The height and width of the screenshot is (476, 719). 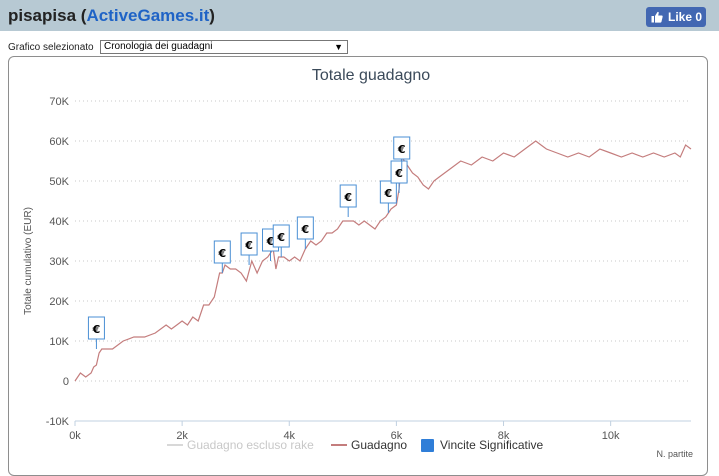 What do you see at coordinates (28, 261) in the screenshot?
I see `y-axis-label: Totale cumulativo (EUR)` at bounding box center [28, 261].